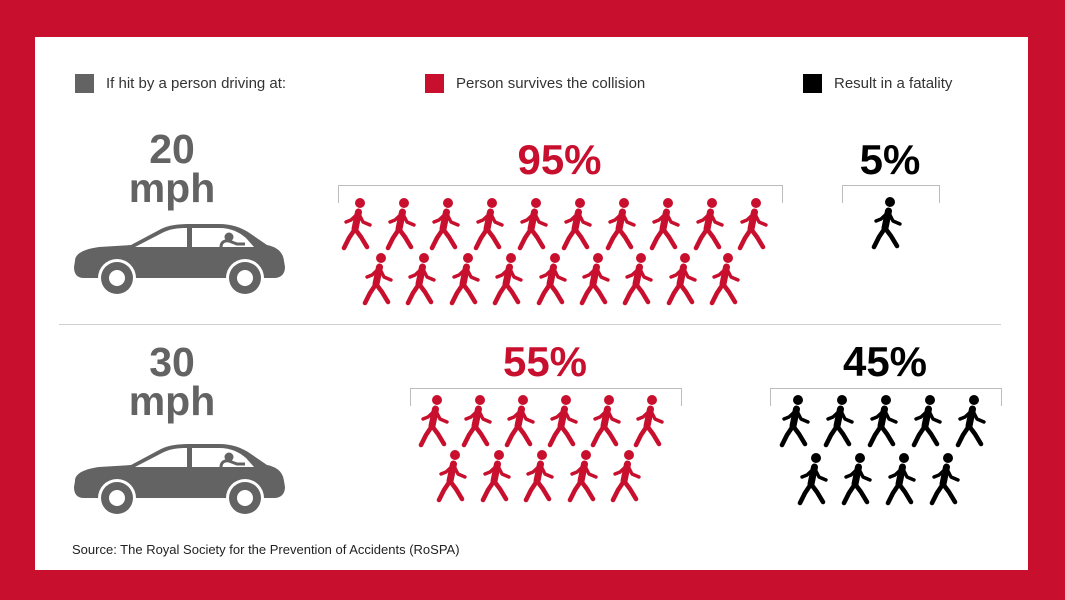  What do you see at coordinates (893, 83) in the screenshot?
I see `legend-label-fatality: Result in a fatality` at bounding box center [893, 83].